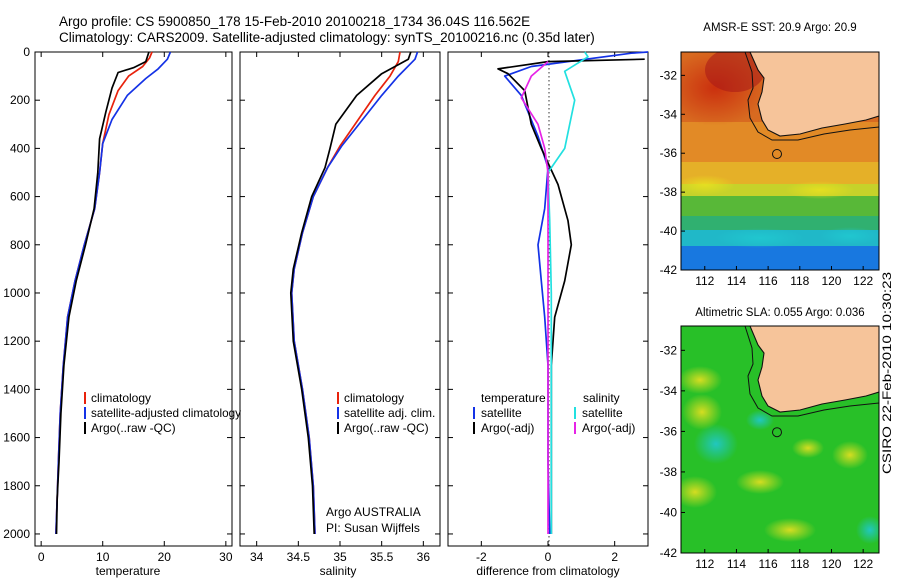 The image size is (900, 580). Describe the element at coordinates (16, 341) in the screenshot. I see `y-tick-label: 1200` at that location.